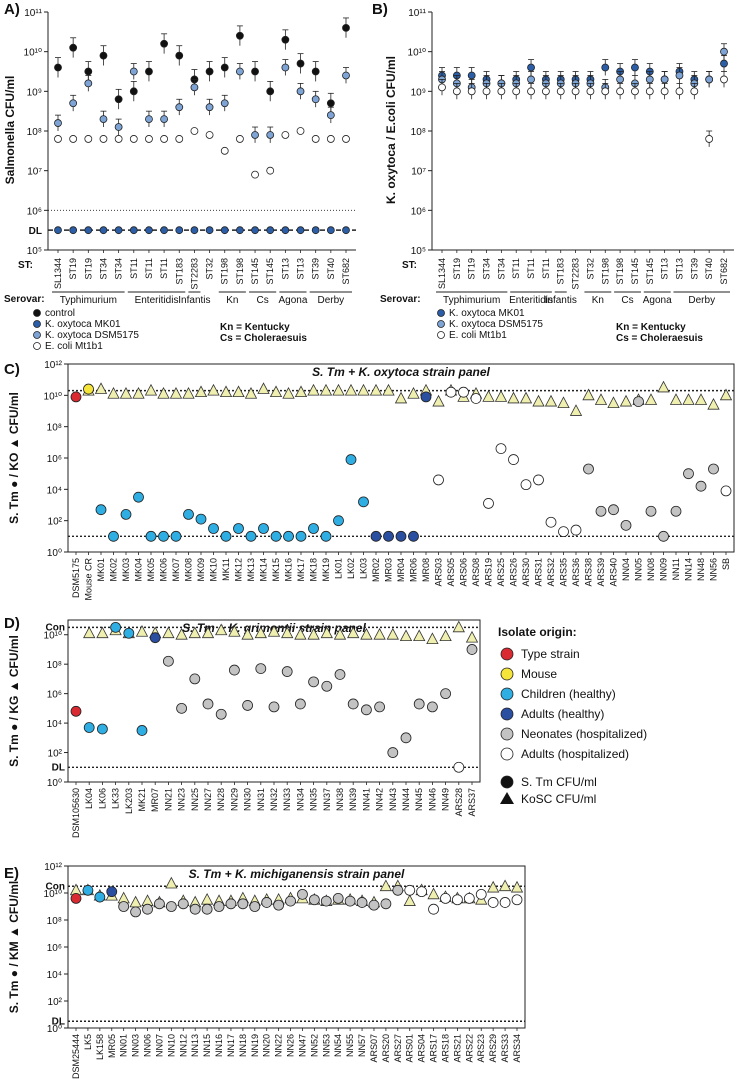 The image size is (740, 1086). Describe the element at coordinates (14, 947) in the screenshot. I see `panel-e-ylabel: S. Tm ● / KM ▲ CFU/ml` at that location.